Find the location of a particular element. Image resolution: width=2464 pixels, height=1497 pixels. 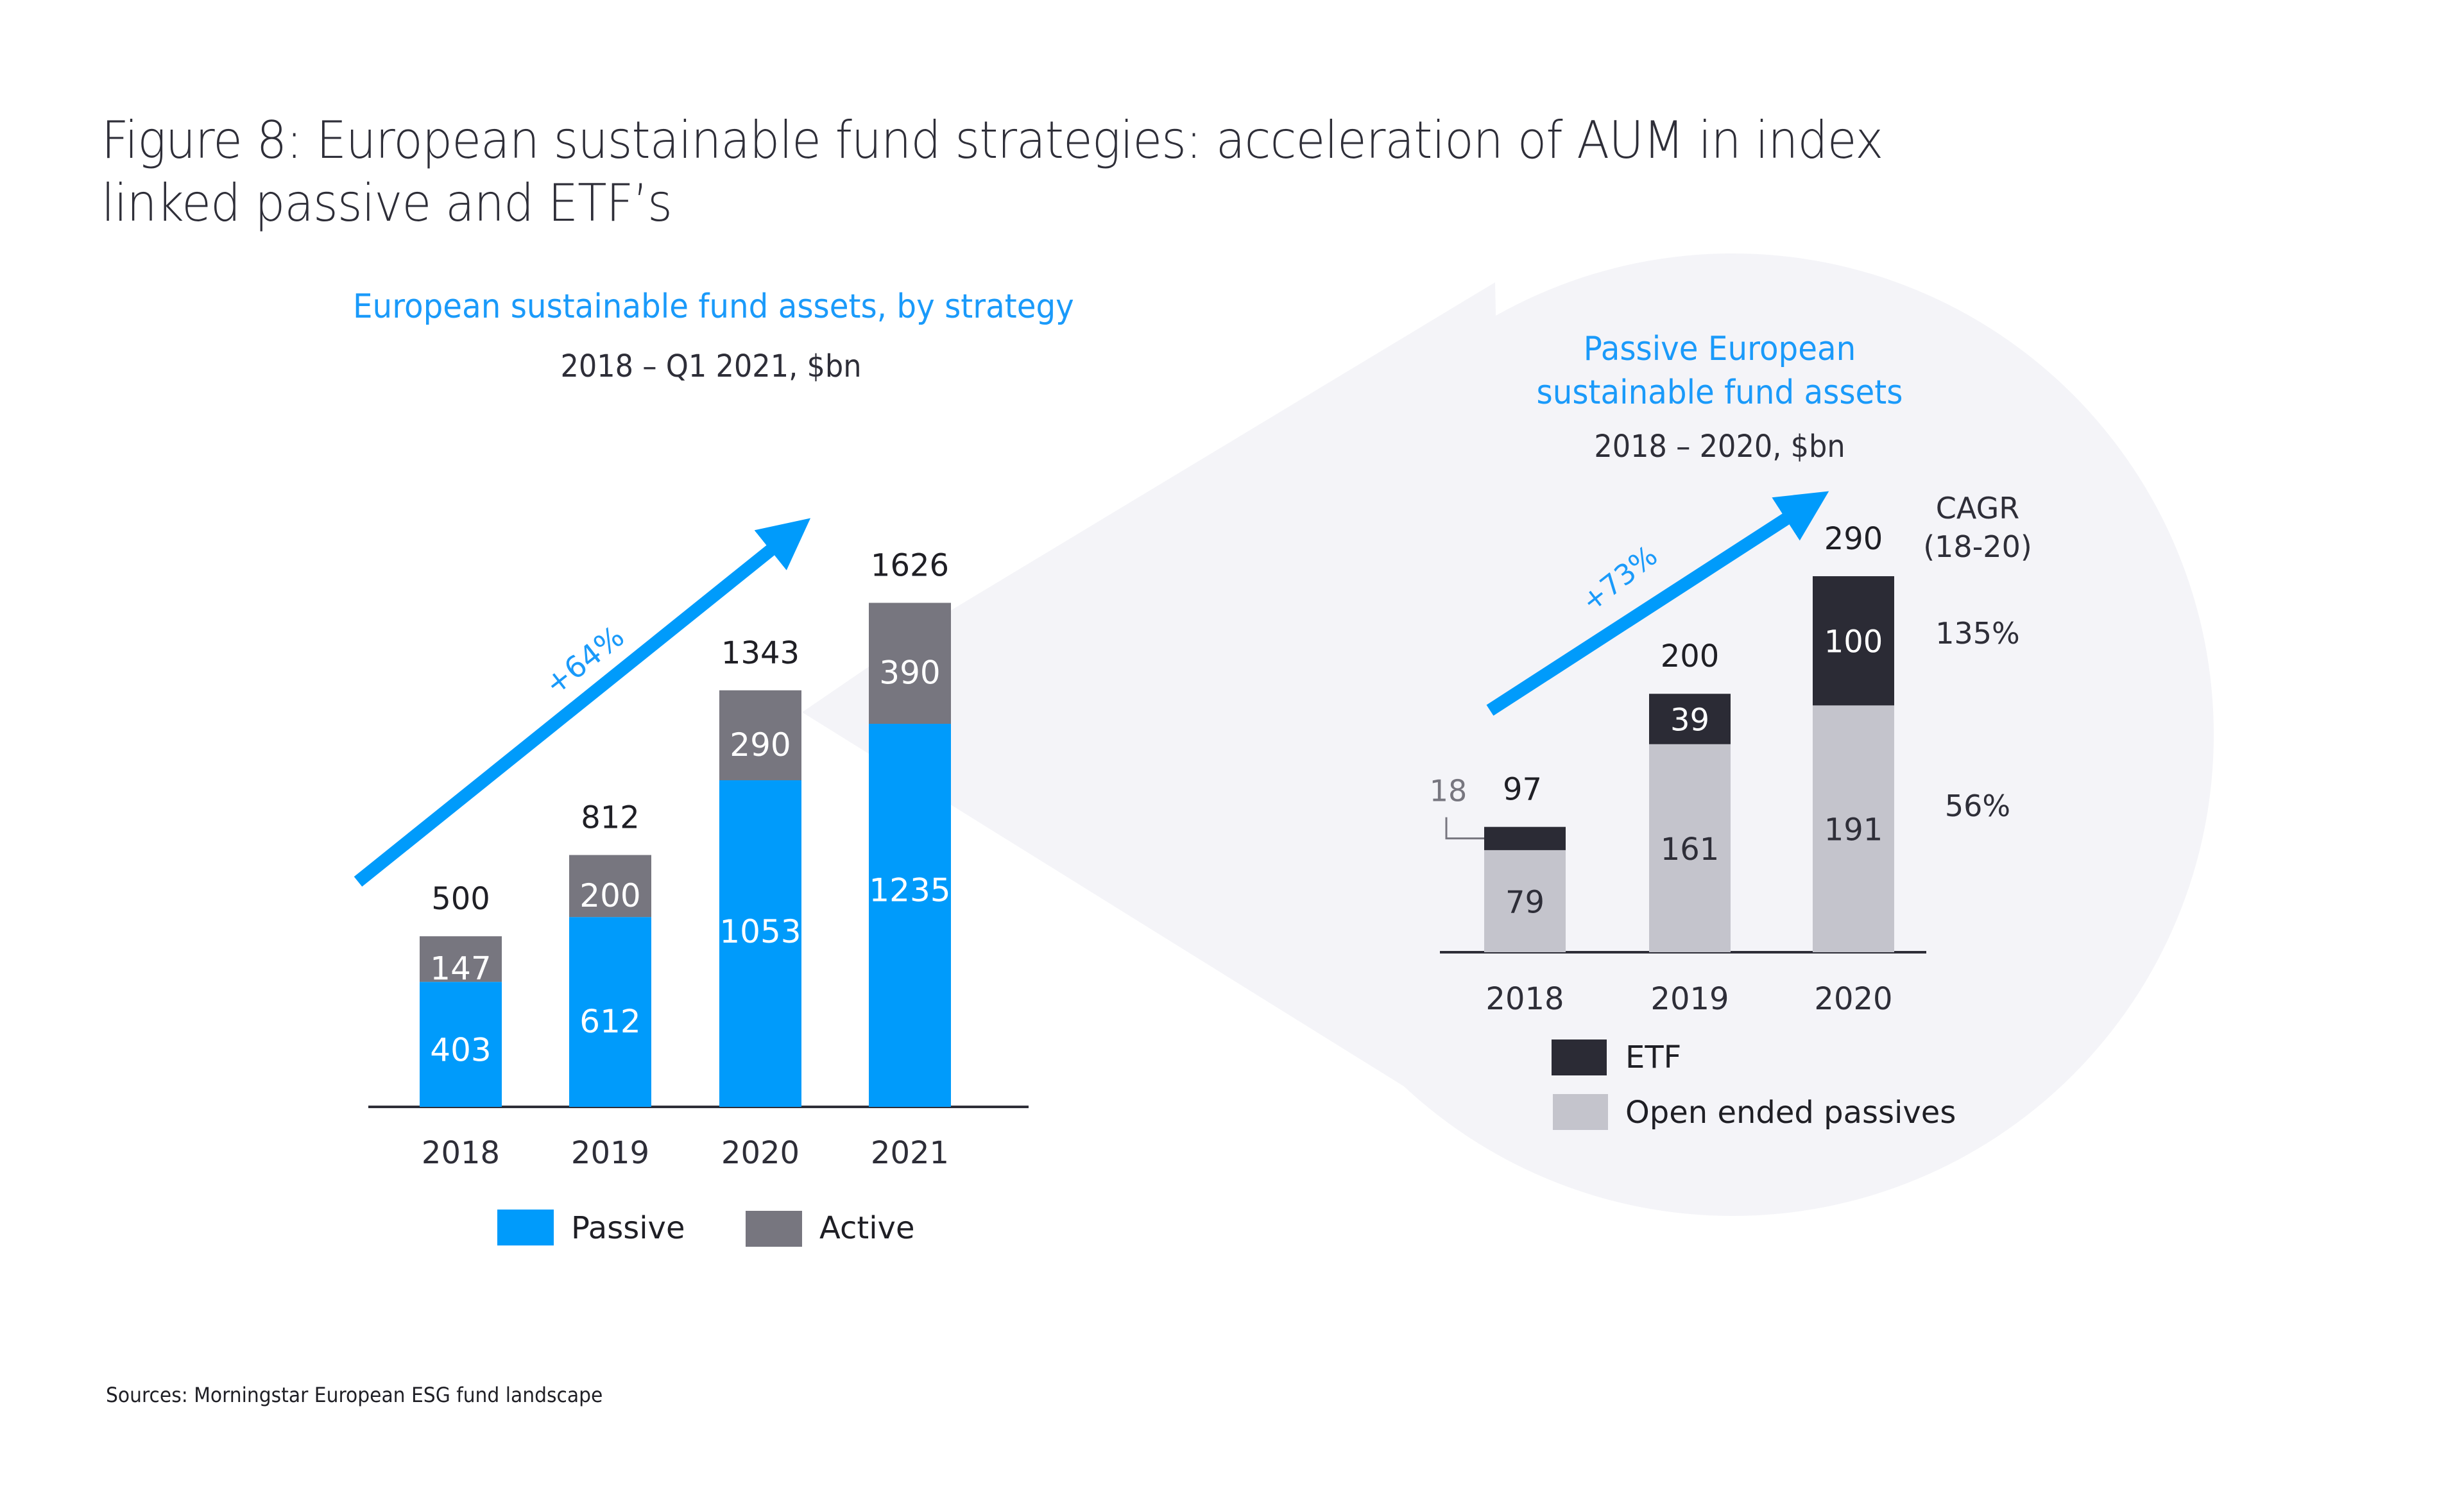

legend-label-active: Active is located at coordinates (867, 1228).